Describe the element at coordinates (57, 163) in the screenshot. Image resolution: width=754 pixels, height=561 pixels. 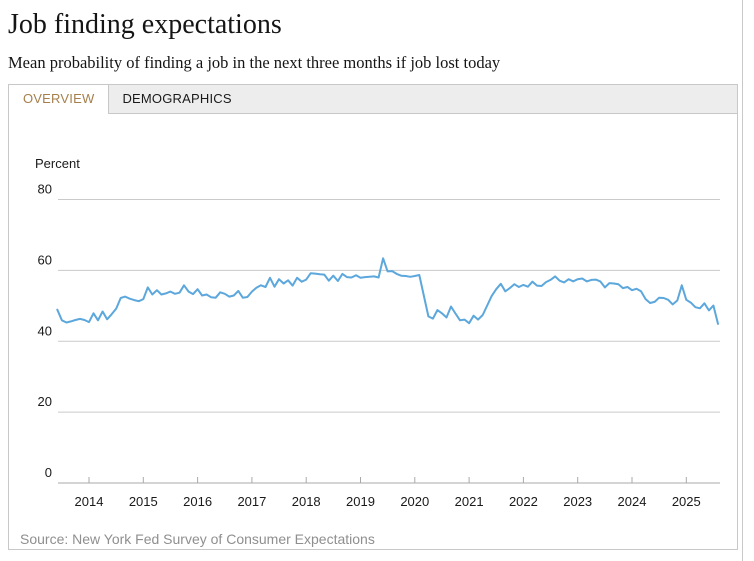
I see `y-axis-title: Percent` at that location.